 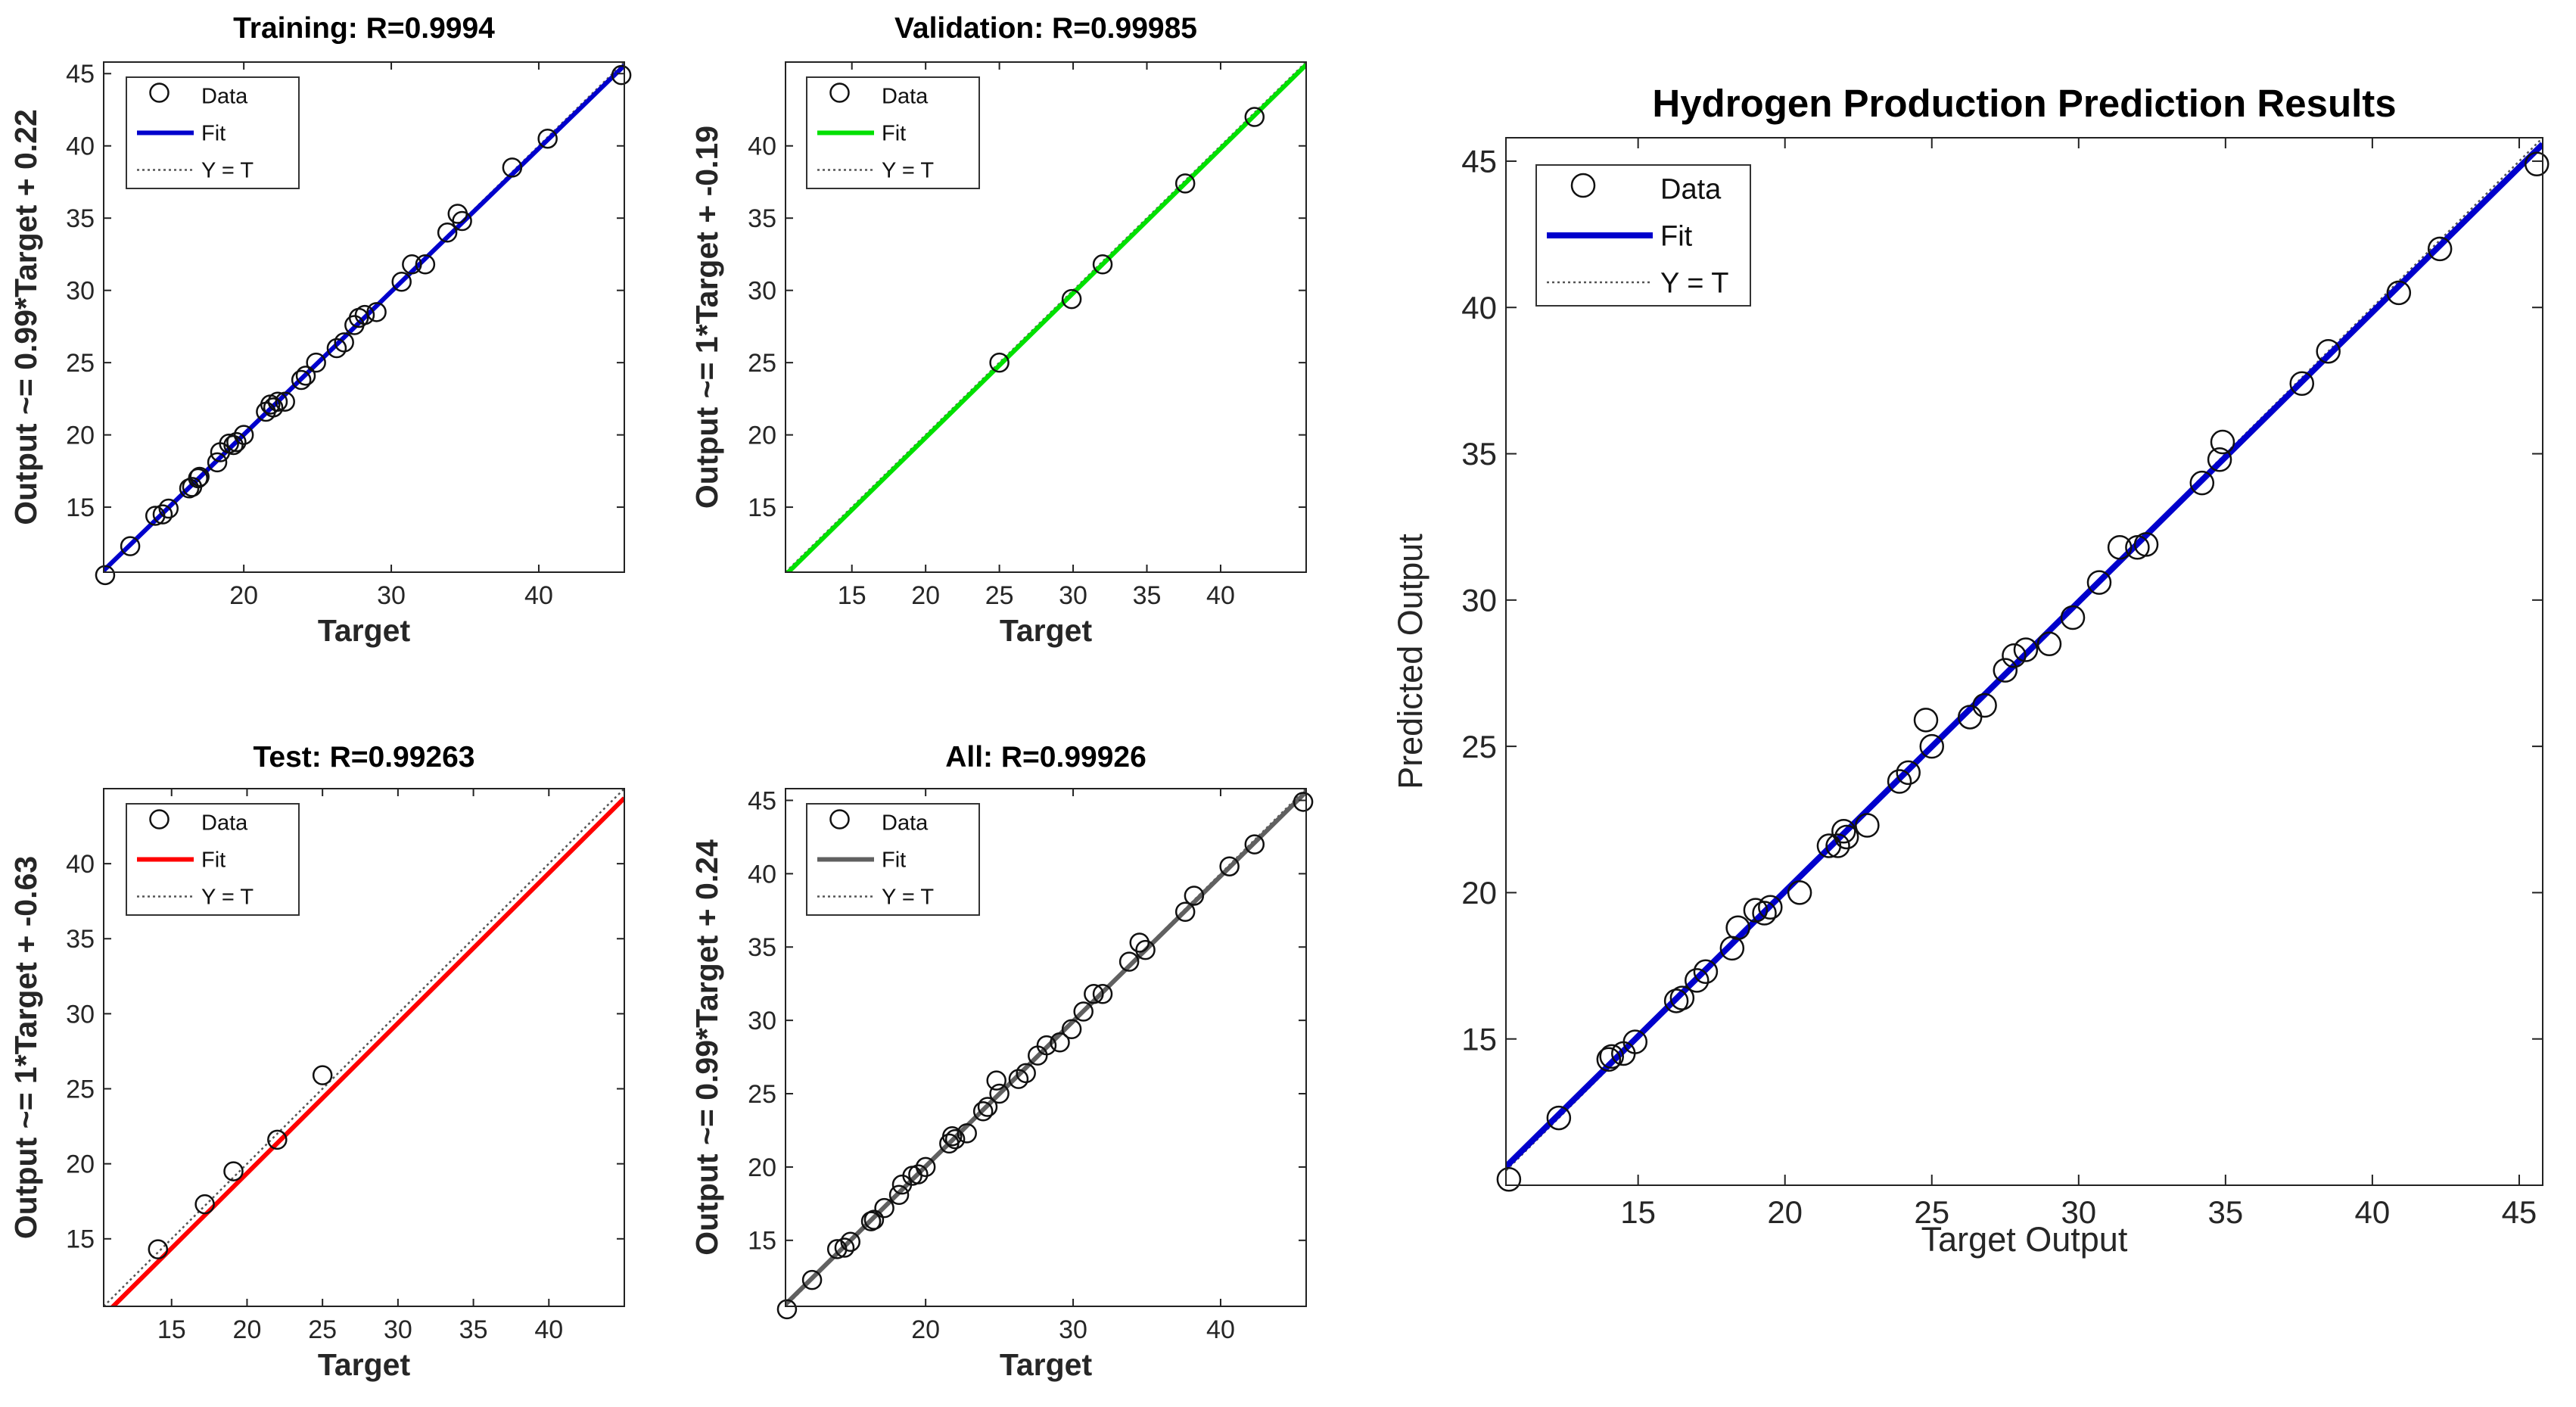 I want to click on plot-content, so click(x=364, y=317).